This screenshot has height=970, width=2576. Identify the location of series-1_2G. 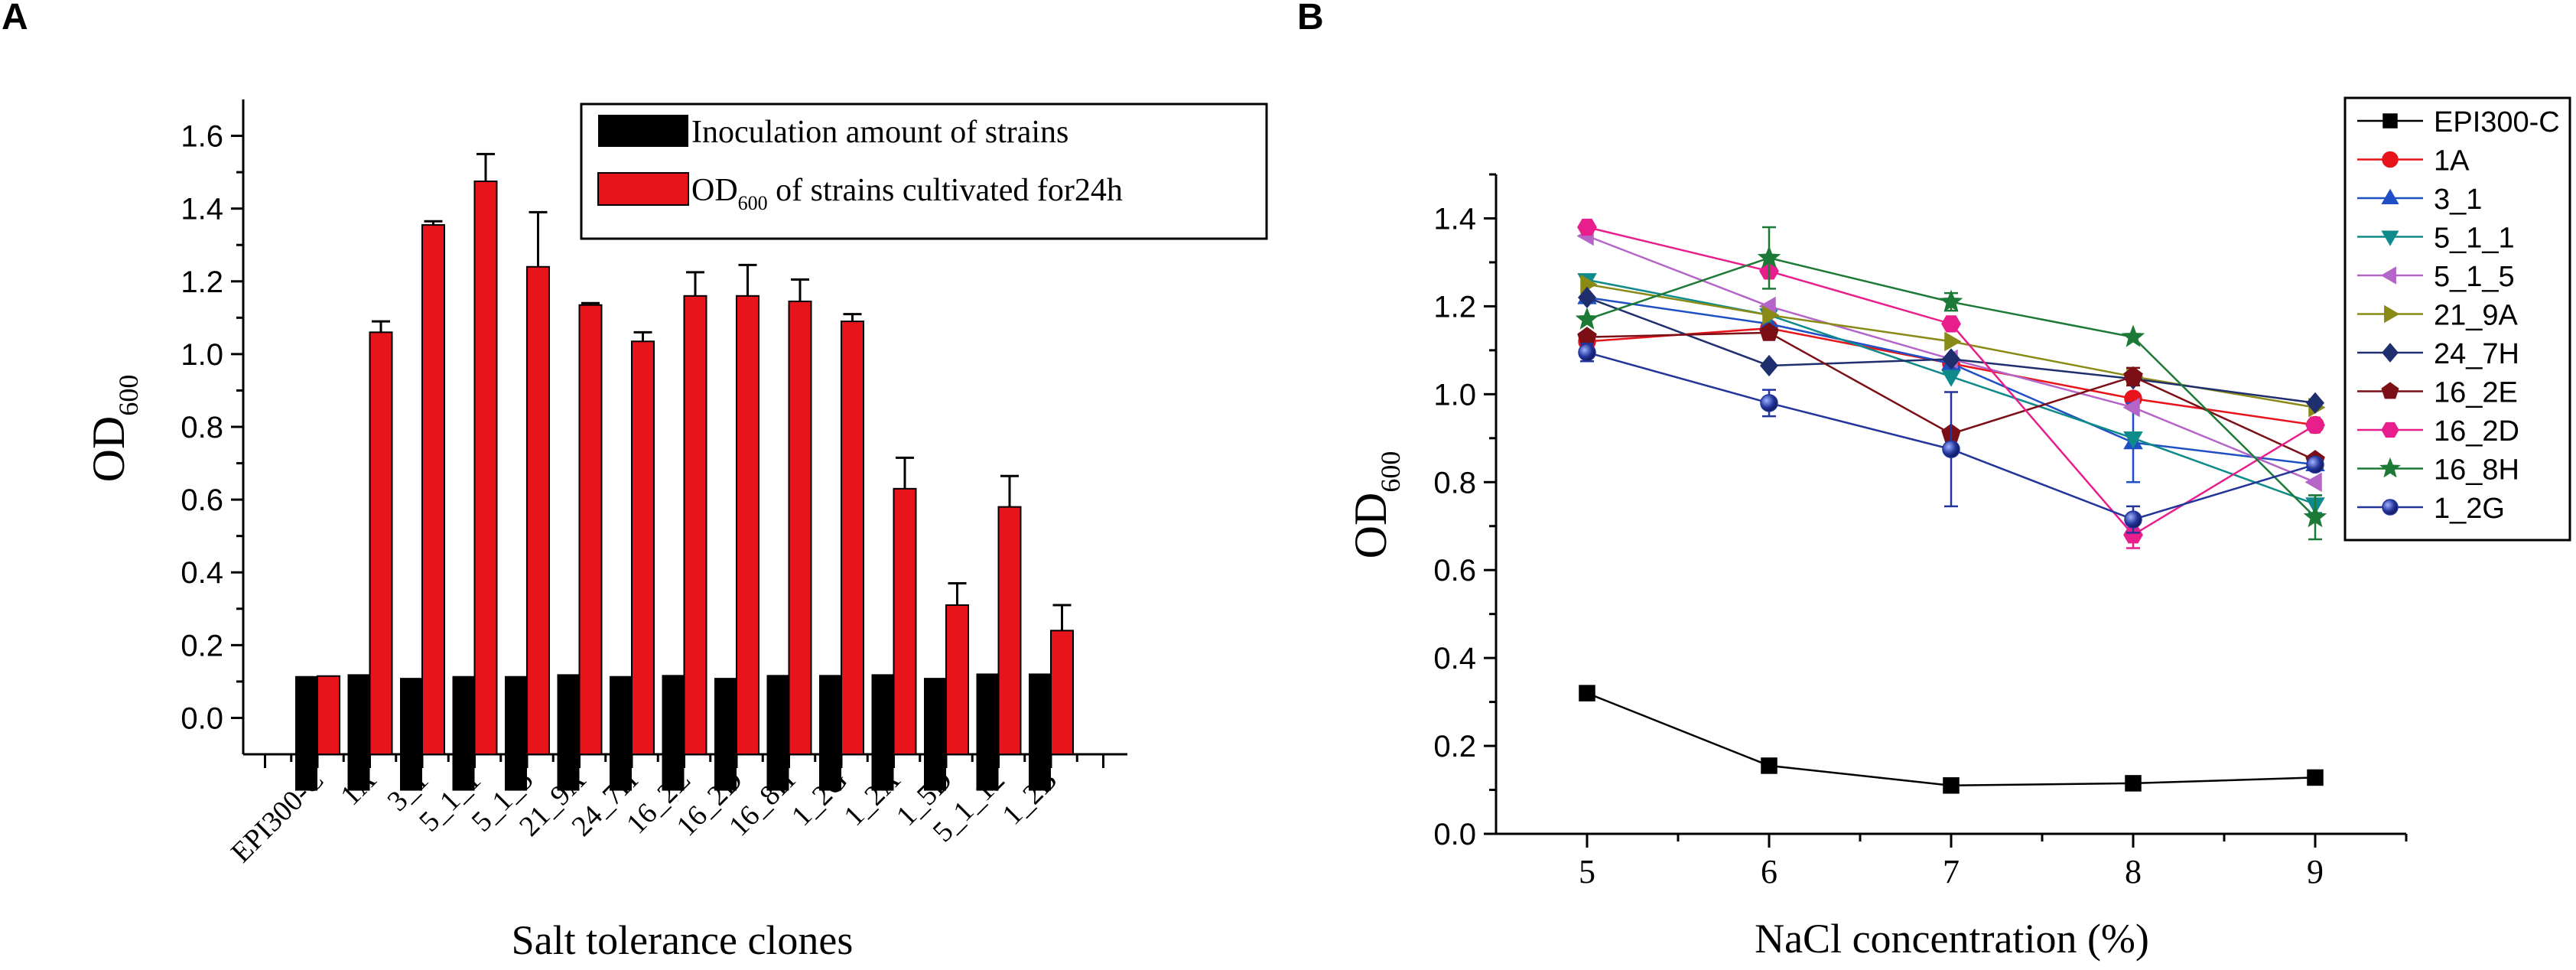
(1951, 438).